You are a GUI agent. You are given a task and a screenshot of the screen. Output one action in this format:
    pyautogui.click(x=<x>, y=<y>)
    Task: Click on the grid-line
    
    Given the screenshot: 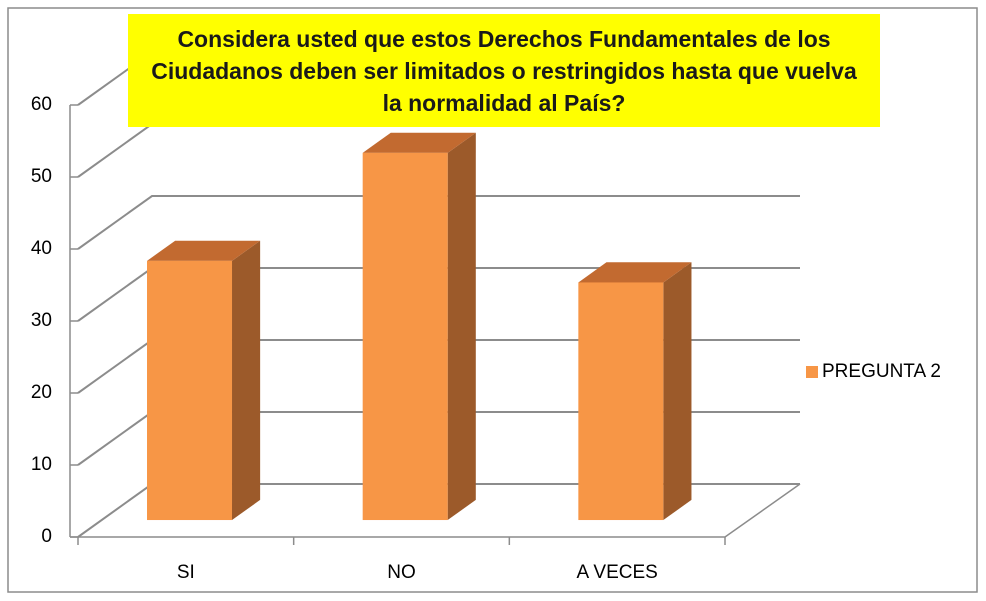 What is the action you would take?
    pyautogui.click(x=438, y=222)
    